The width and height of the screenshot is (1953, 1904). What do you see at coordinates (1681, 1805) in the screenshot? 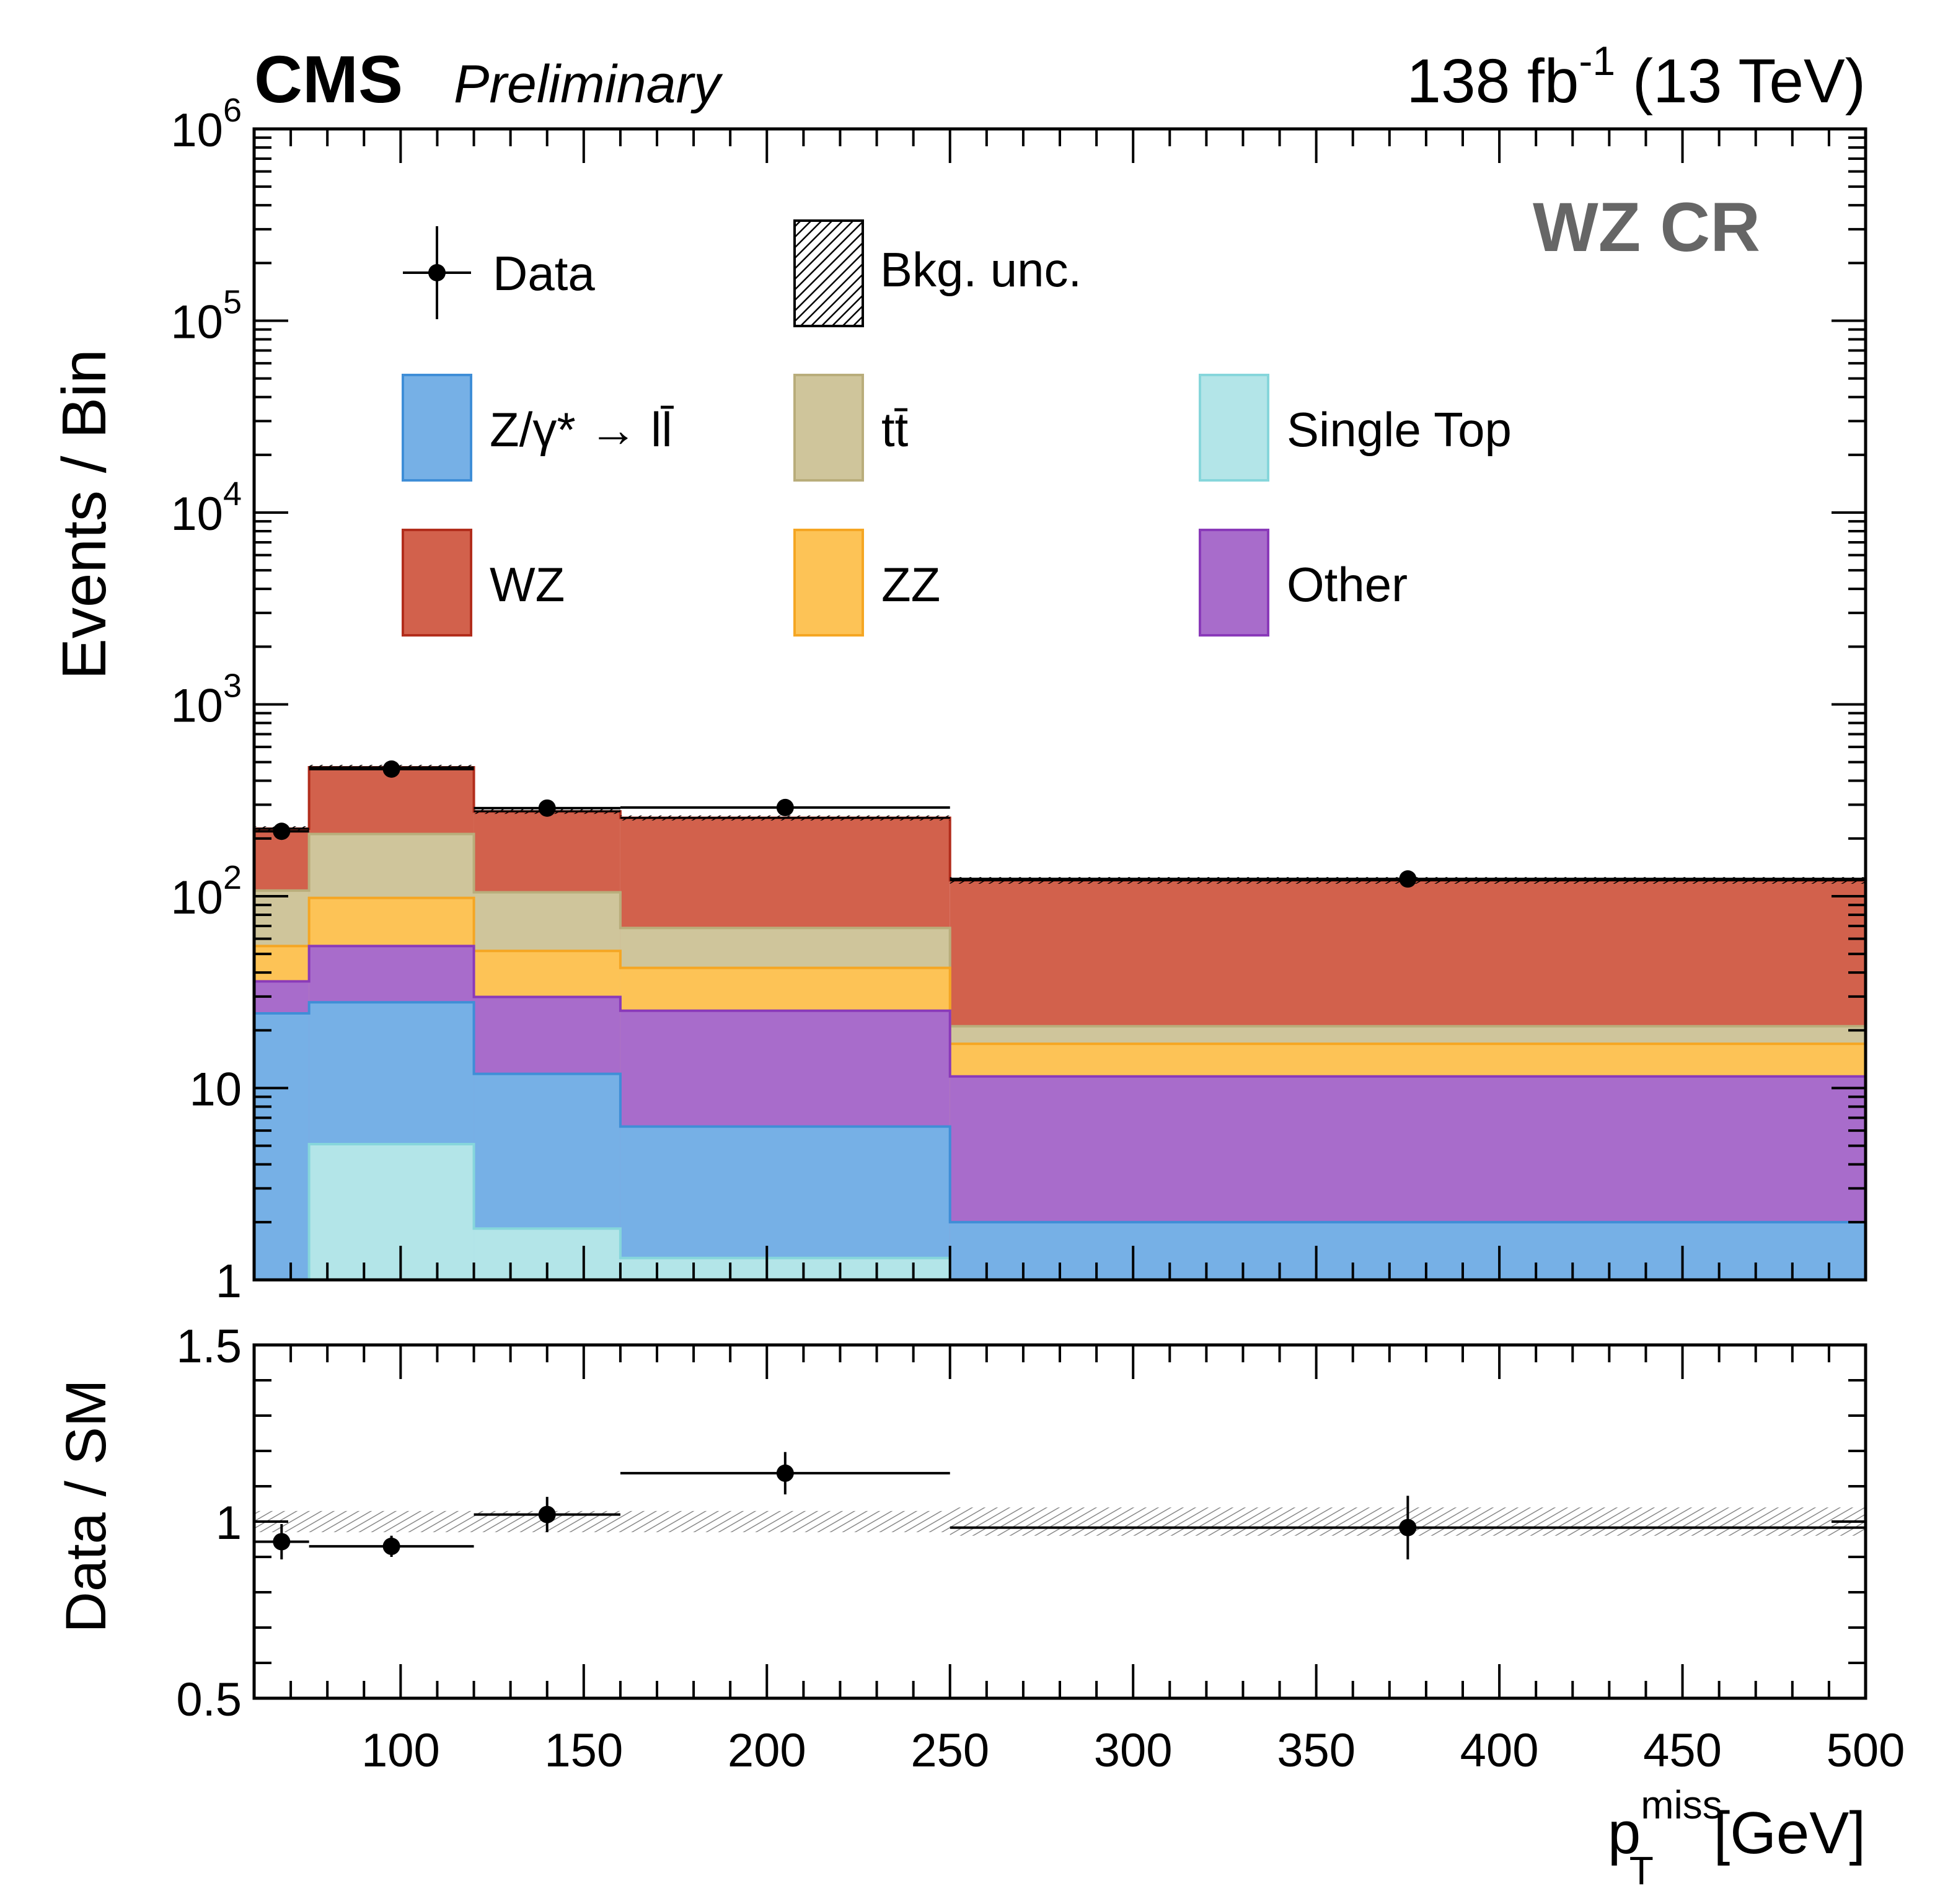
I see `x-axis-title-sup: miss` at bounding box center [1681, 1805].